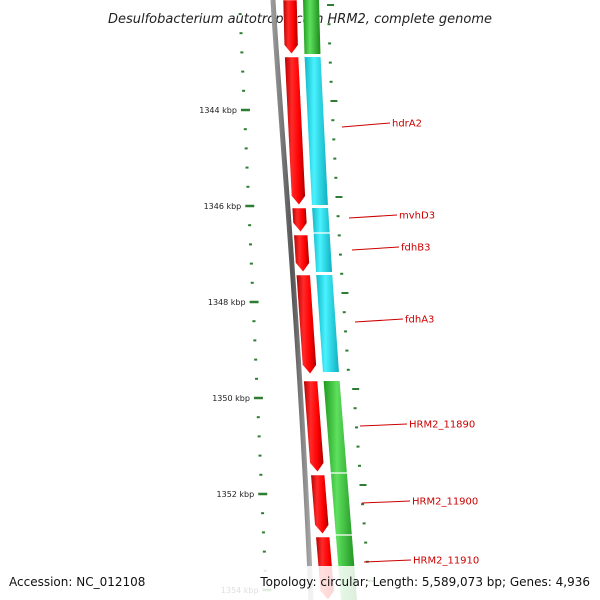  What do you see at coordinates (231, 398) in the screenshot?
I see `tick-label: 1350 kbp` at bounding box center [231, 398].